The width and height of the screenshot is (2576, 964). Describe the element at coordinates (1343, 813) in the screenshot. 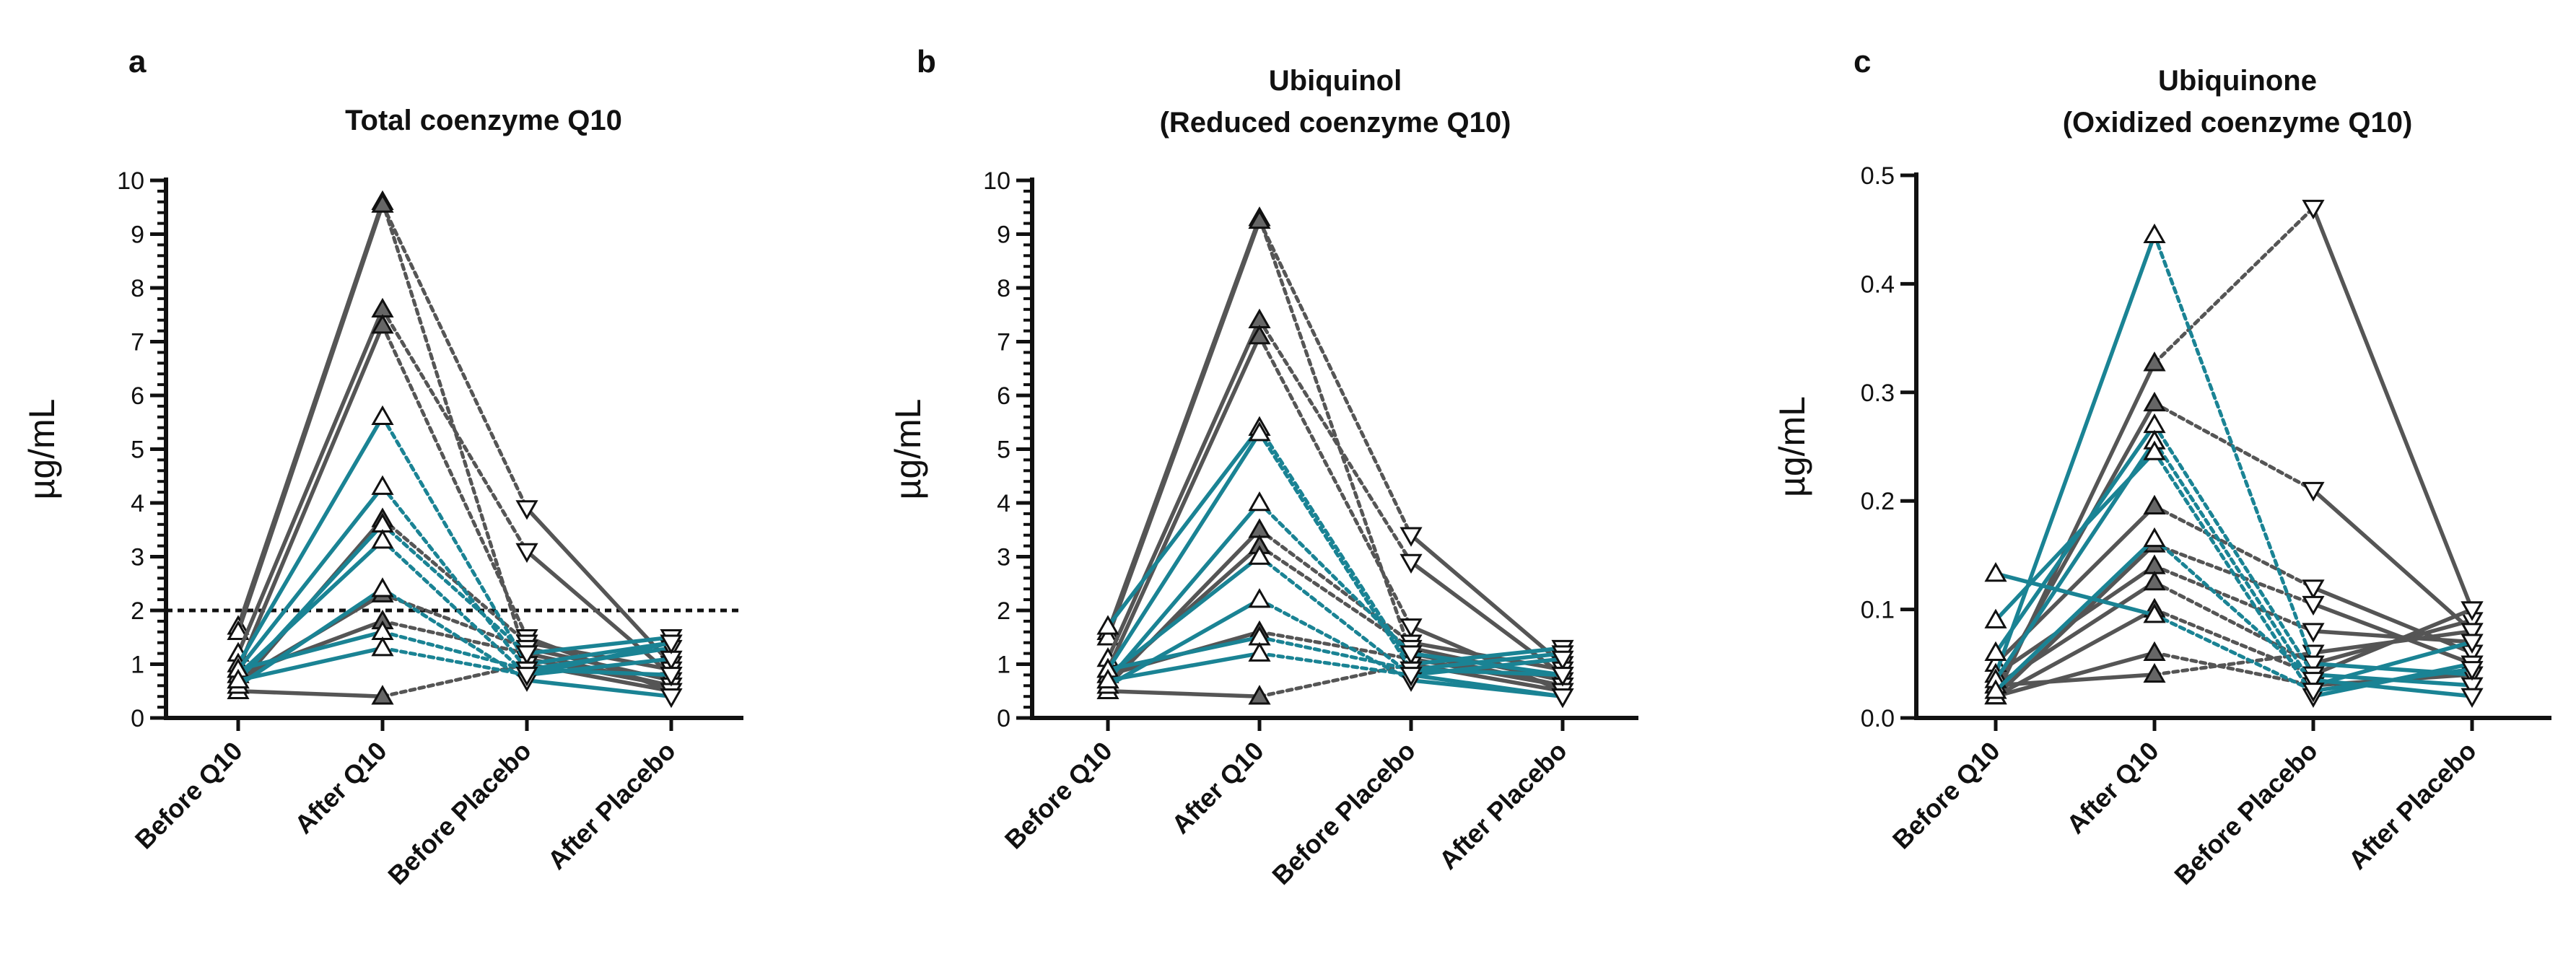

I see `x-category-label: Before Placebo` at that location.